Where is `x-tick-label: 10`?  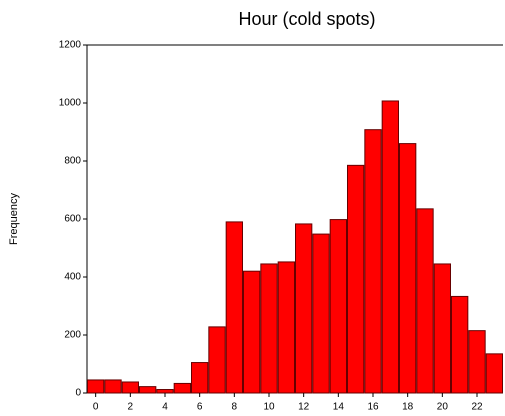
x-tick-label: 10 is located at coordinates (269, 407).